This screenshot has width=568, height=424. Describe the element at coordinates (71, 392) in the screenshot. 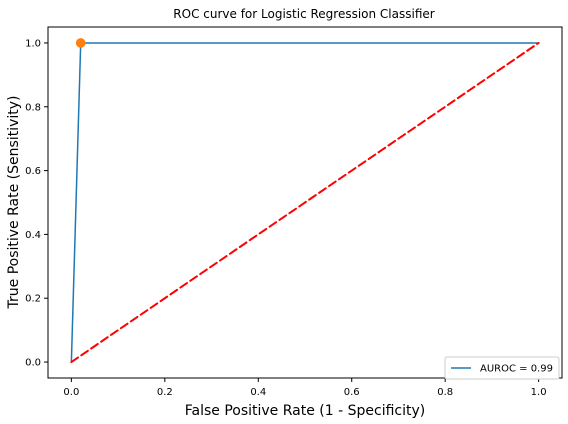

I see `x-tick-label: 0.0` at that location.